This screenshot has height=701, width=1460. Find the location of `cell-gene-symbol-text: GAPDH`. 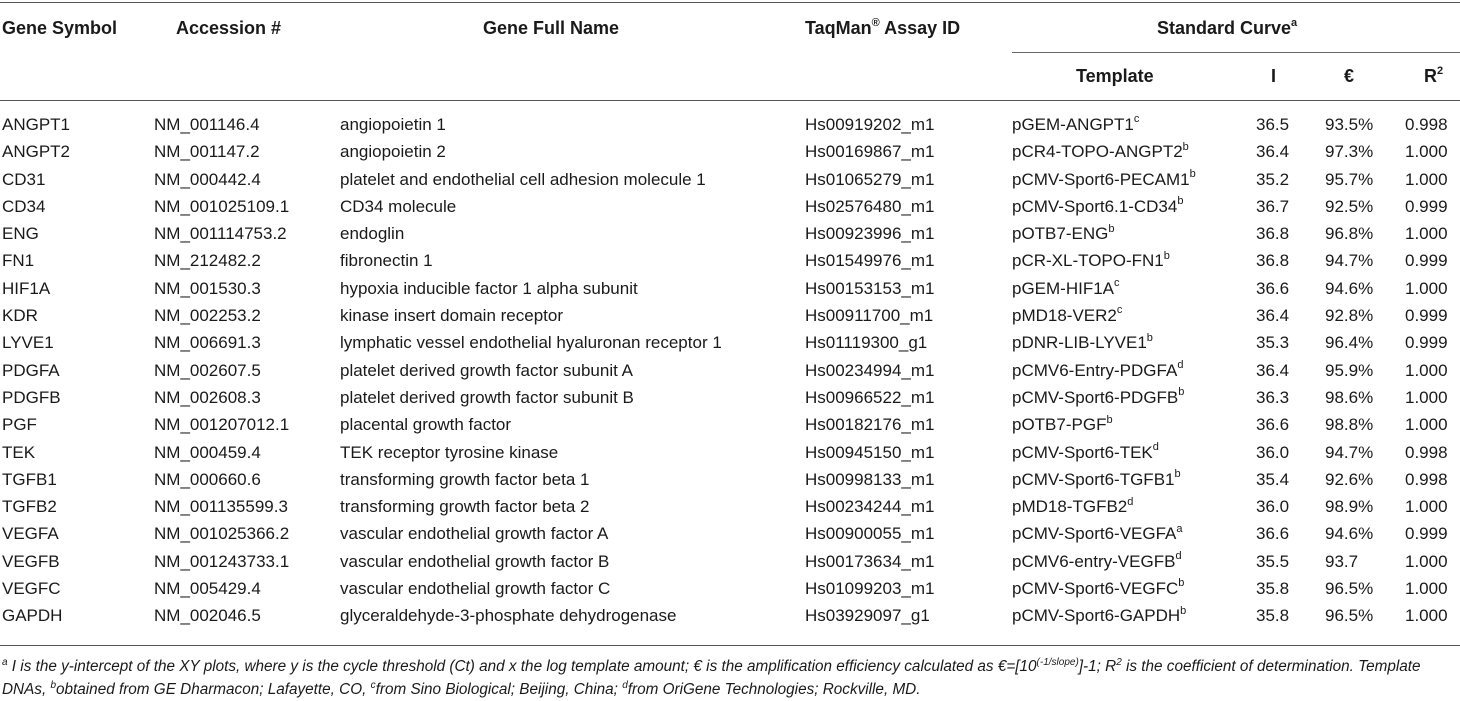

cell-gene-symbol-text: GAPDH is located at coordinates (32, 616).